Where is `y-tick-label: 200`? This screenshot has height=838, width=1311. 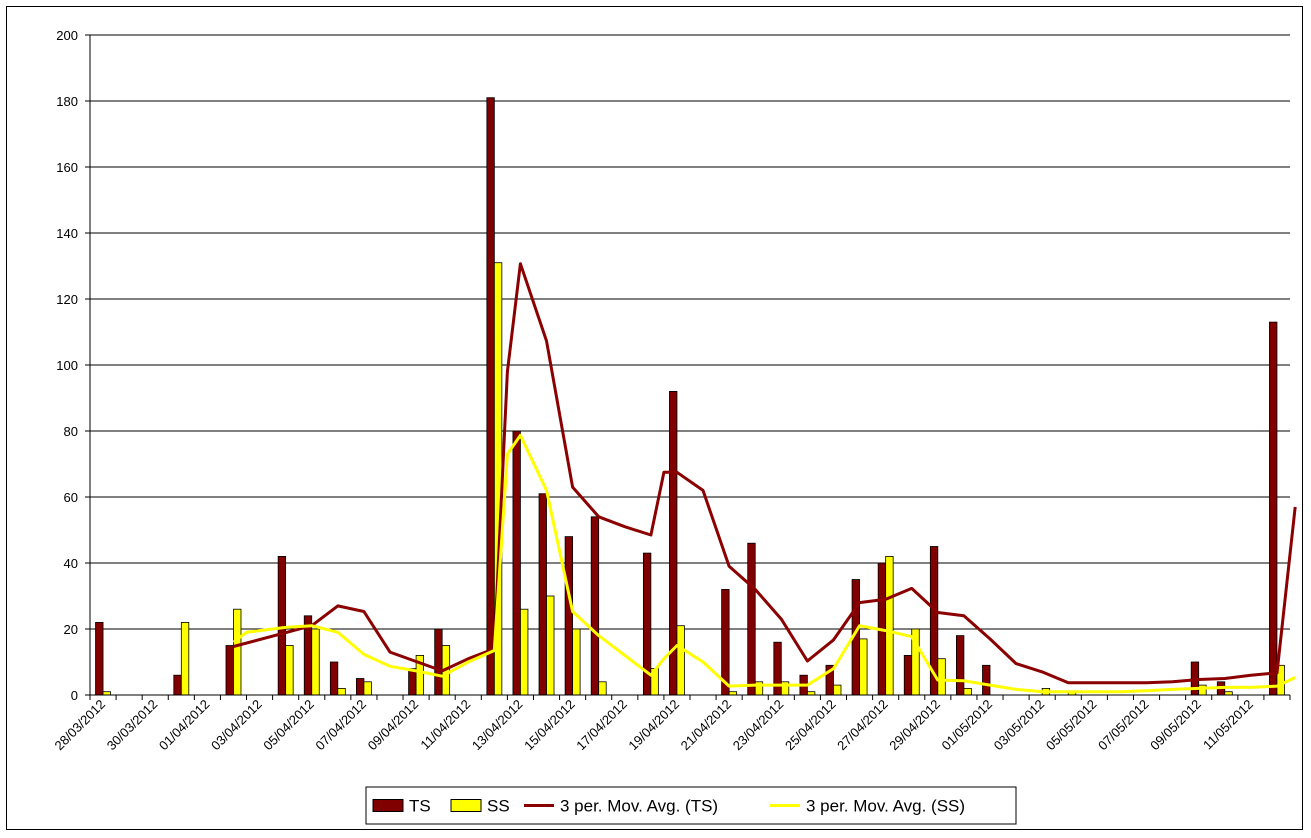 y-tick-label: 200 is located at coordinates (67, 35).